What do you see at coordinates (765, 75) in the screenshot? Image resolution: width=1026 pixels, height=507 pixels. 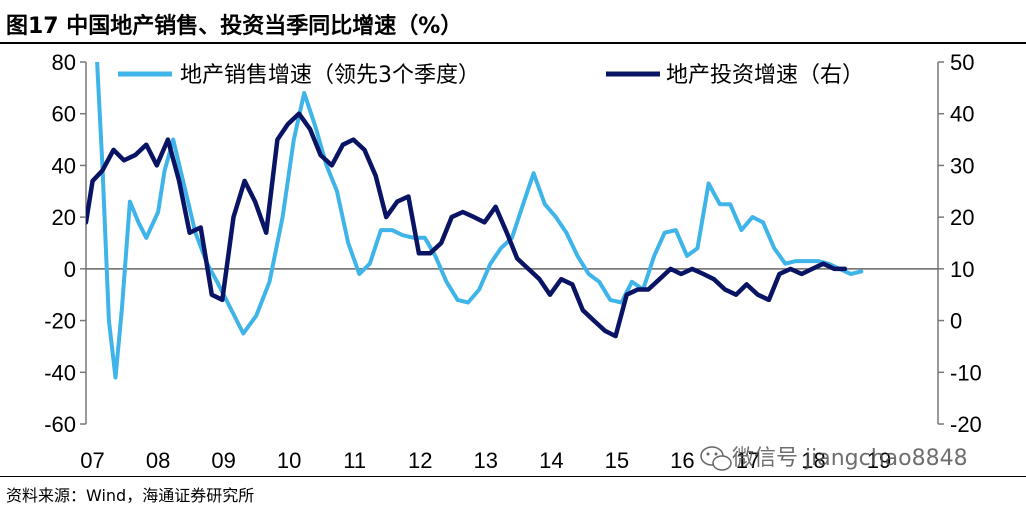 I see `legend-item-investment-label: 地产投资增速（右）` at bounding box center [765, 75].